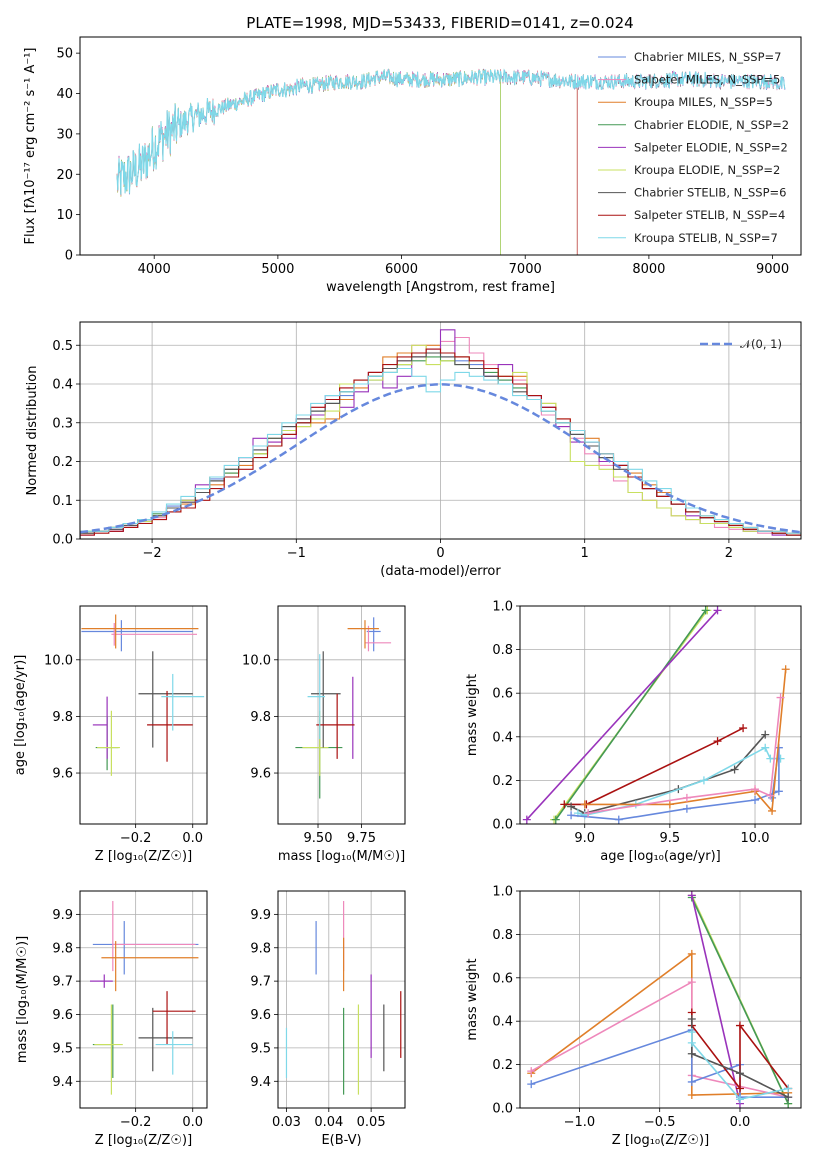 The width and height of the screenshot is (819, 1170). Describe the element at coordinates (502, 892) in the screenshot. I see `y-tick-label: 1.0` at that location.